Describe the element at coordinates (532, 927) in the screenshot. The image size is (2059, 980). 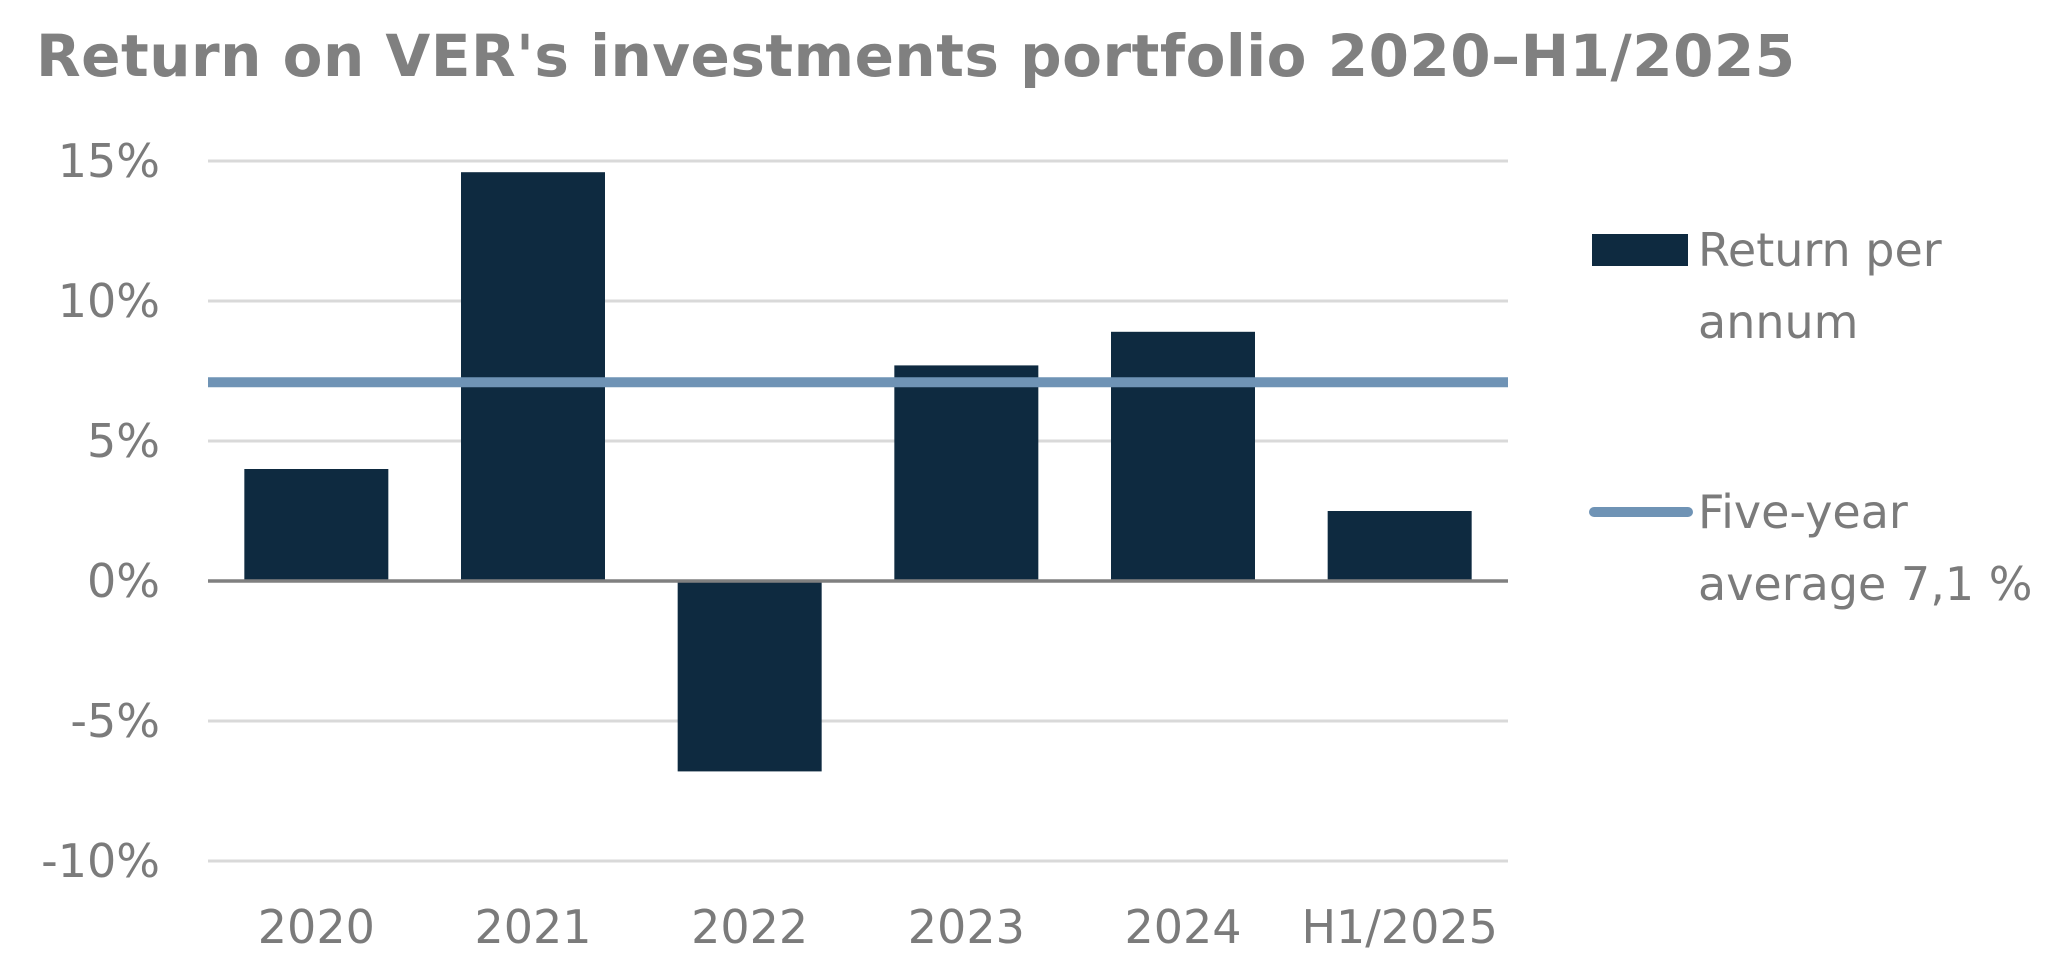
I see `x-tick-label: 2021` at that location.